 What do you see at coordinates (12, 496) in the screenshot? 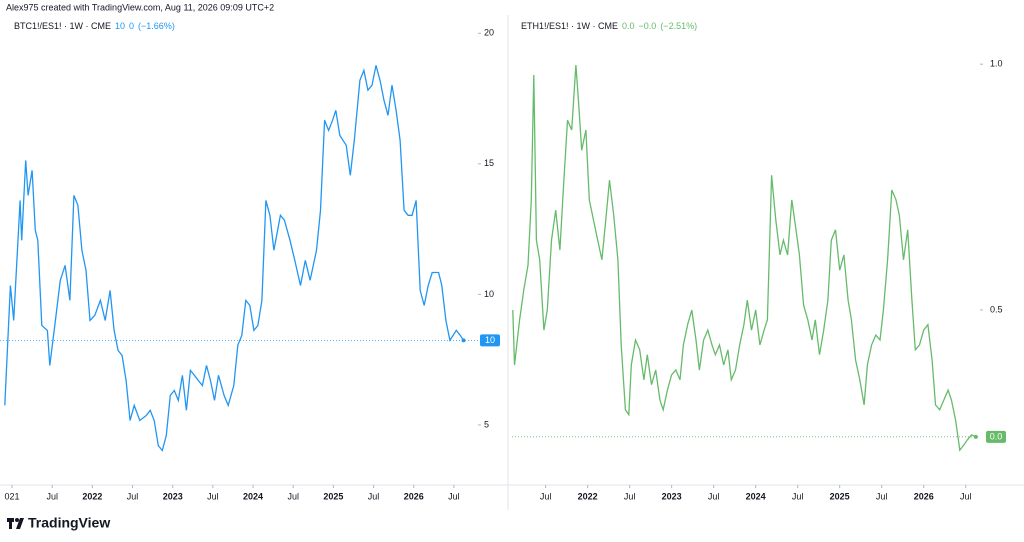
I see `x-tick-label: 021` at bounding box center [12, 496].